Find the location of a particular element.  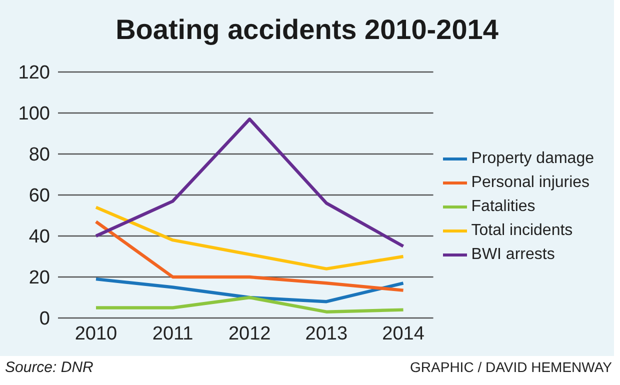

x-tick-label: 2011 is located at coordinates (173, 333).